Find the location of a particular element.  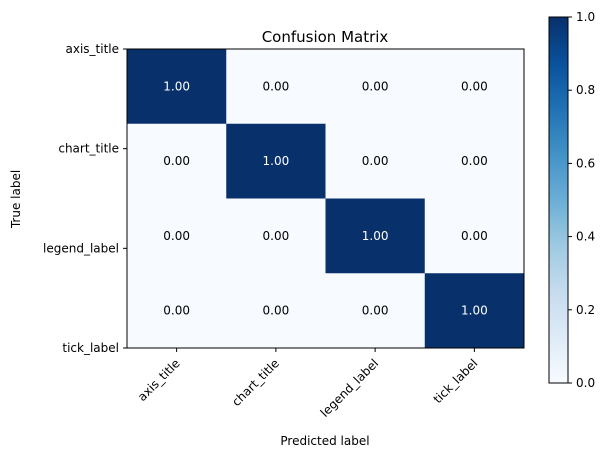

colorbar is located at coordinates (558, 200).